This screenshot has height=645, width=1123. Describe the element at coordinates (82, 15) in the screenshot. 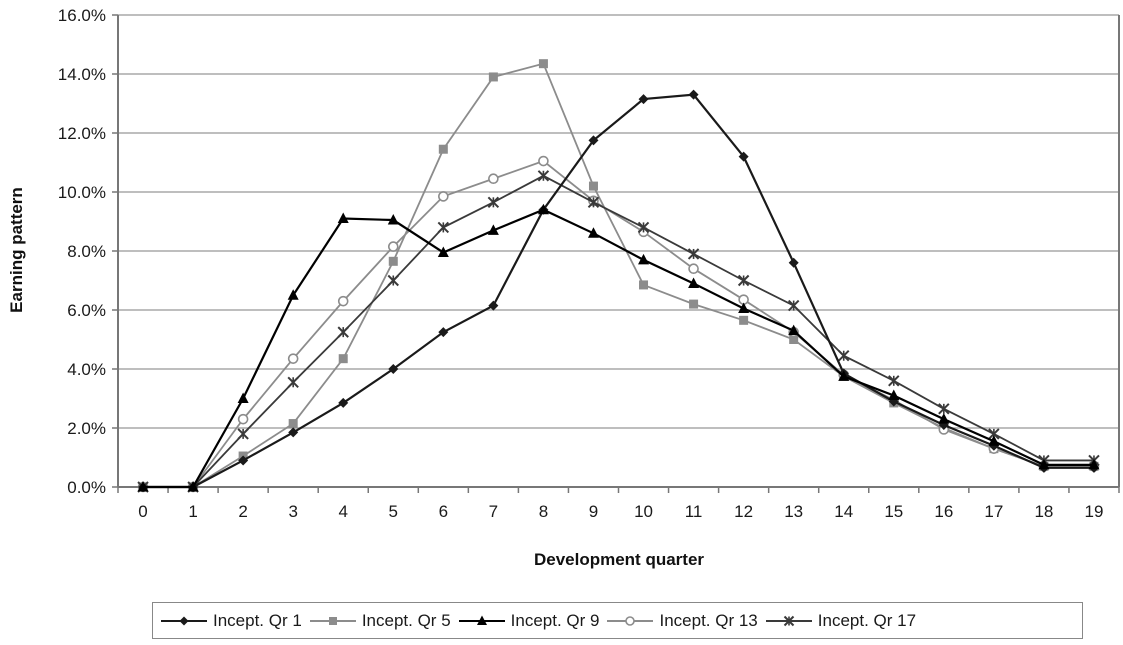

I see `y-tick-label: 16.0%` at that location.